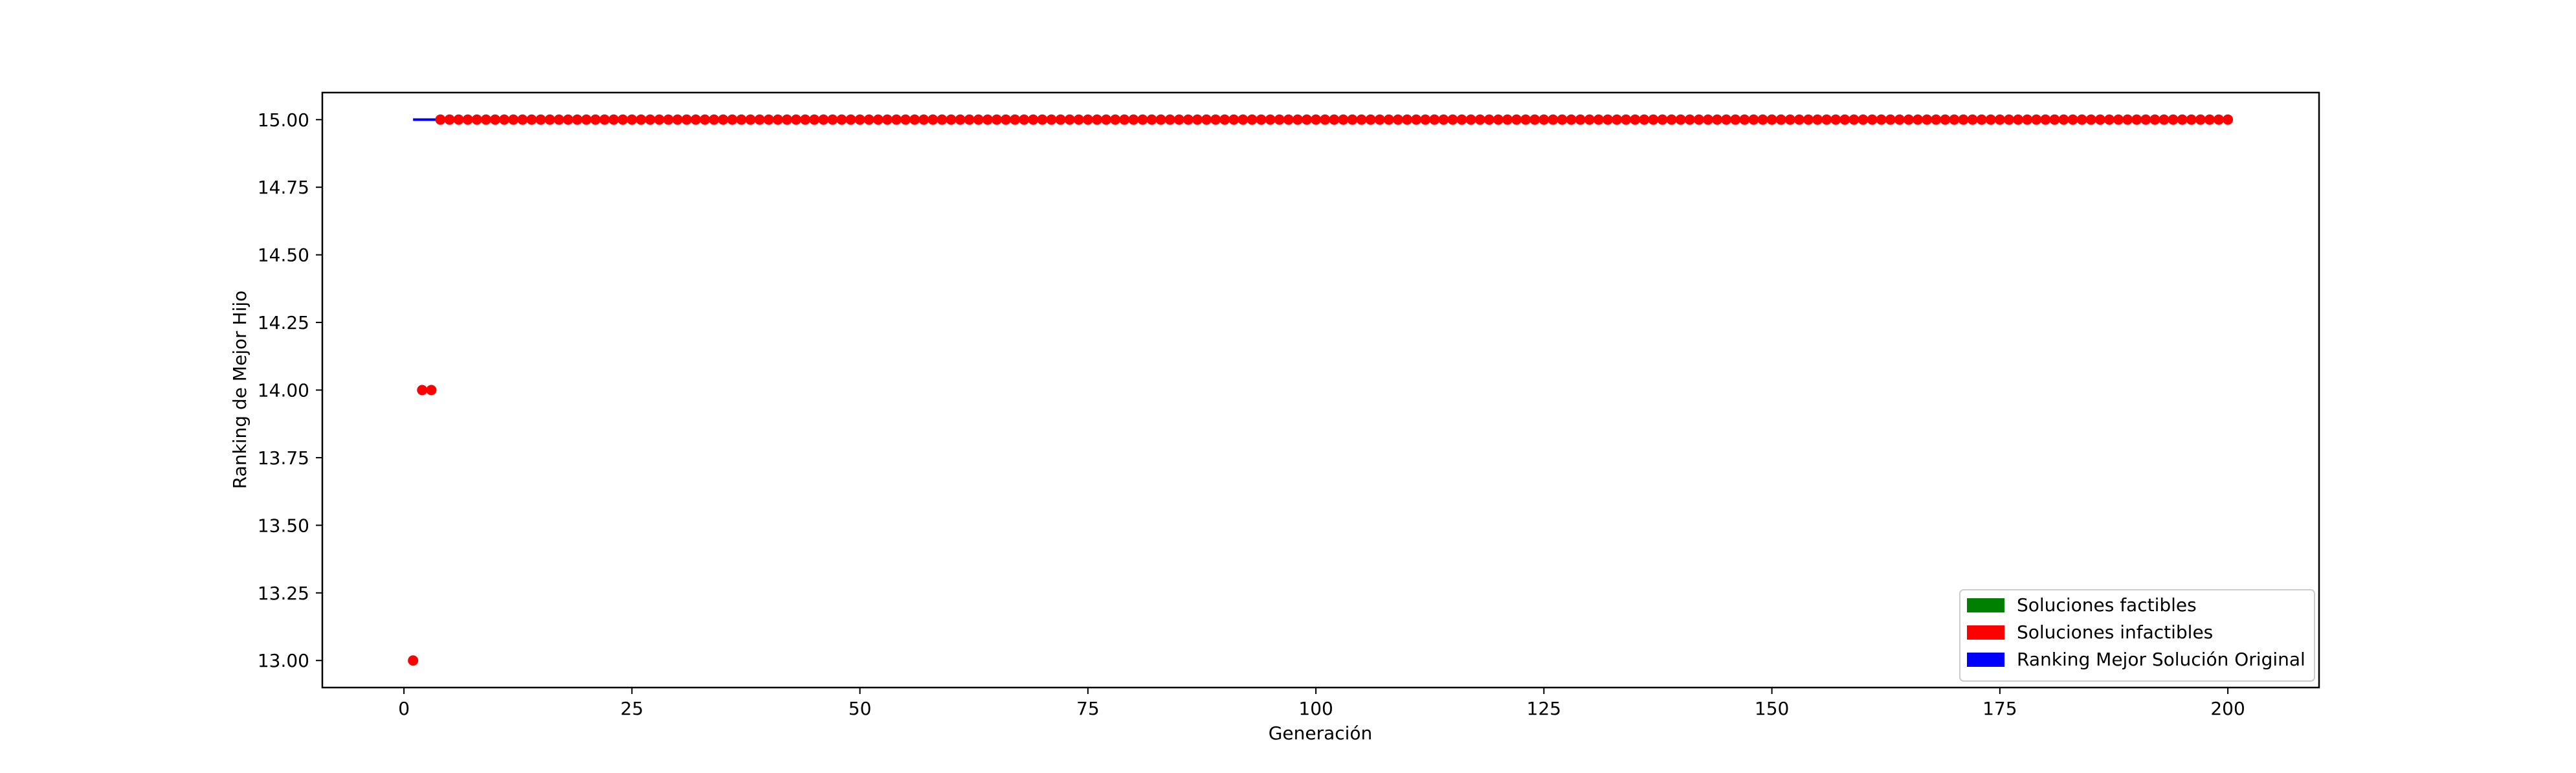  Describe the element at coordinates (239, 390) in the screenshot. I see `y-axis-label: Ranking de Mejor Hijo` at that location.